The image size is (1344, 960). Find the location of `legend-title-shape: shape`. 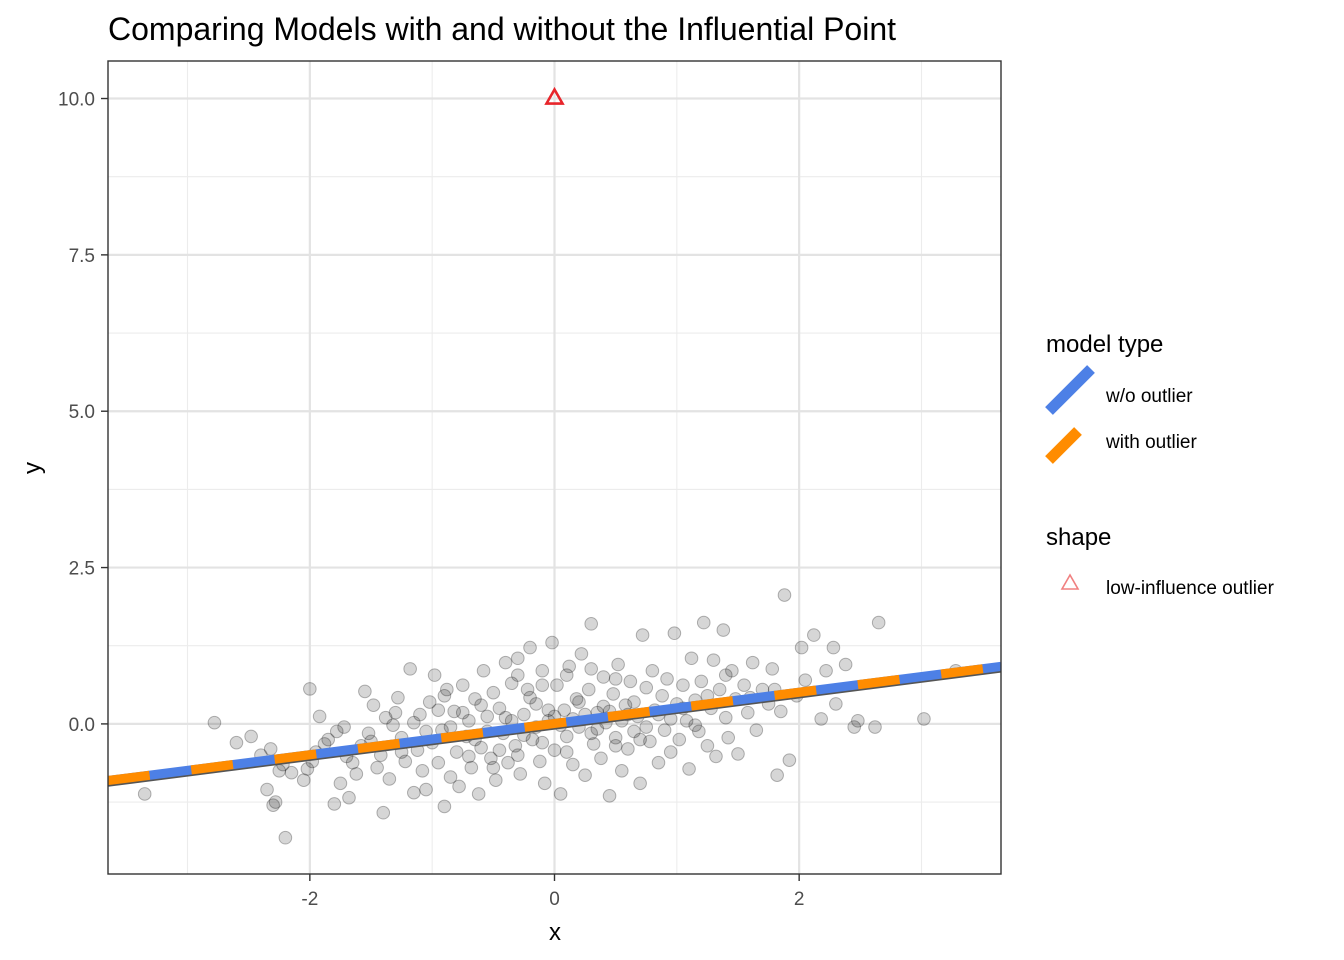

legend-title-shape: shape is located at coordinates (1078, 537).